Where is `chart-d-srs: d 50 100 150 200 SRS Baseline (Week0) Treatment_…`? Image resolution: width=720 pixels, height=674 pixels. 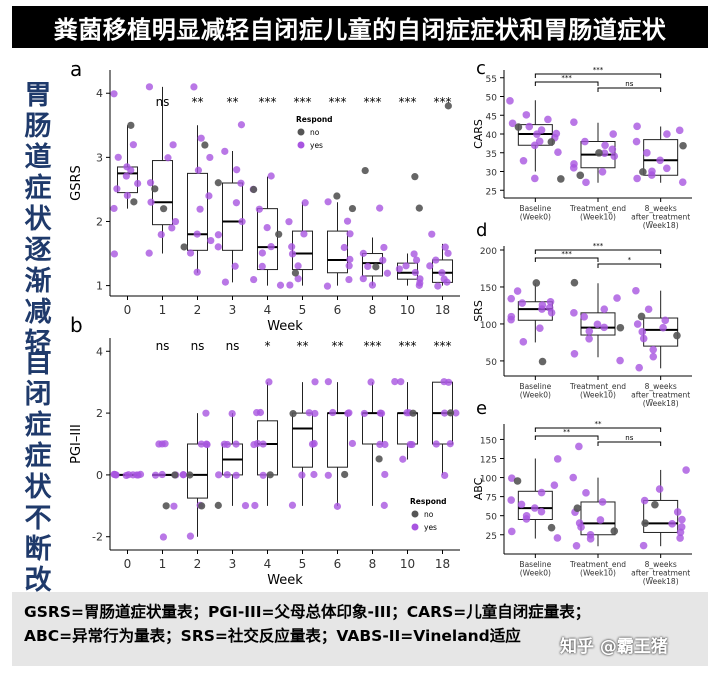 chart-d-srs: d 50 100 150 200 SRS Baseline (Week0) Treatment_… is located at coordinates (582, 314).